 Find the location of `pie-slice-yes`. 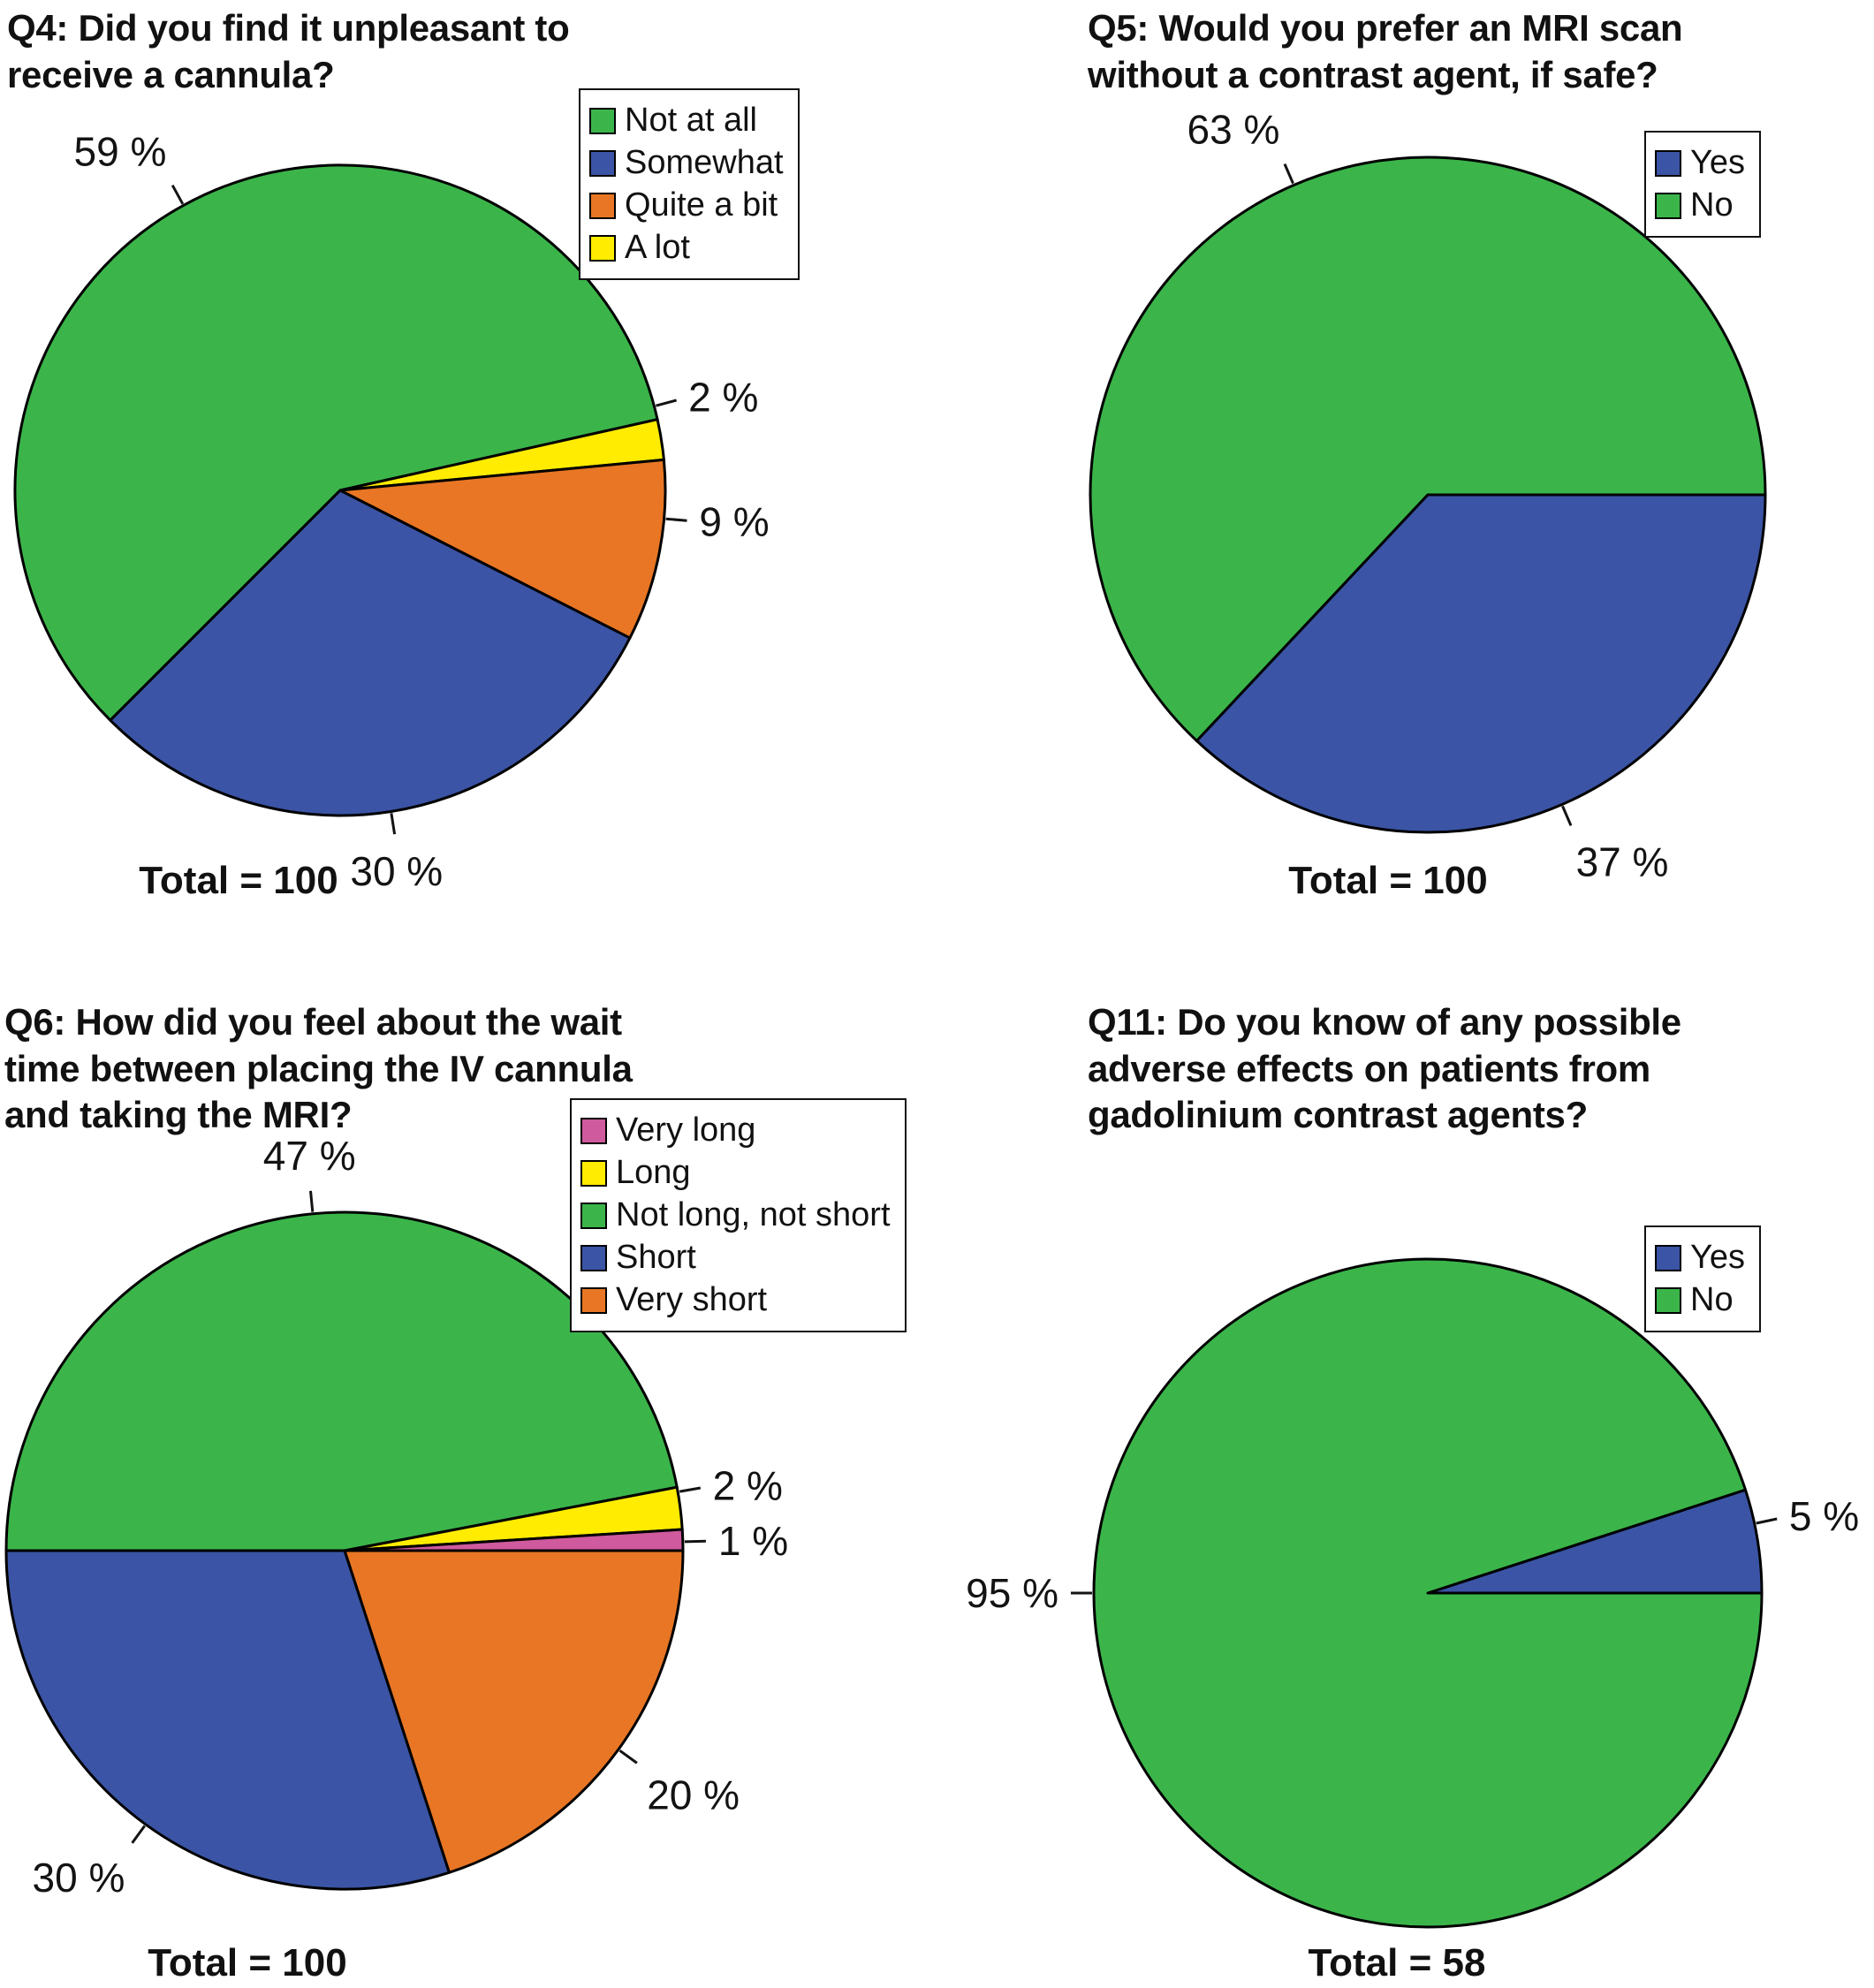

pie-slice-yes is located at coordinates (1481, 663).